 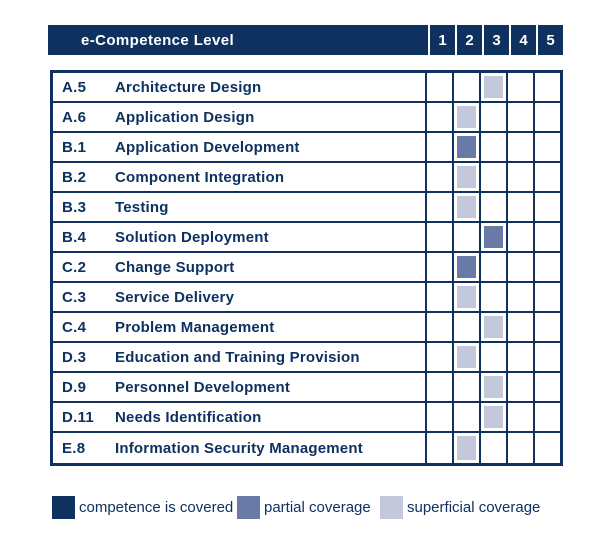 I want to click on competence-name: Testing, so click(x=142, y=207).